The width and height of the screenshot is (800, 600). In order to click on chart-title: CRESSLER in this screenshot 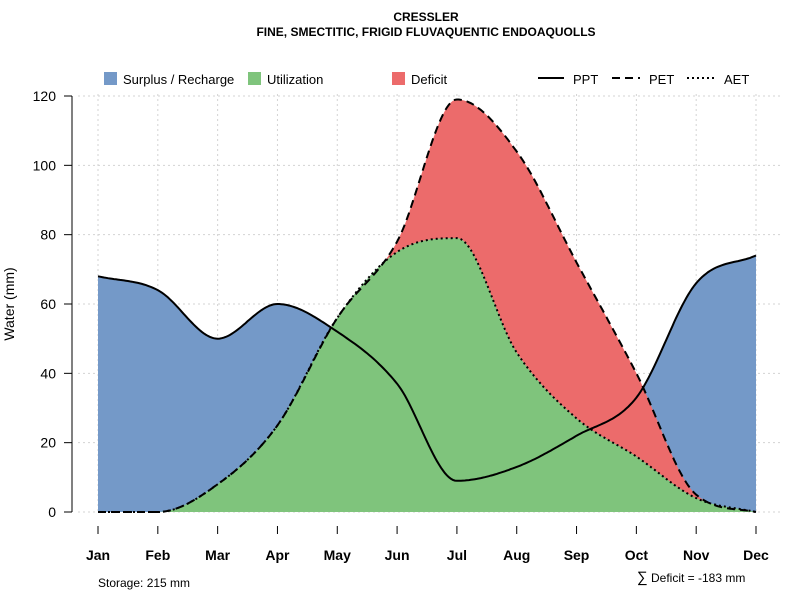, I will do `click(426, 17)`.